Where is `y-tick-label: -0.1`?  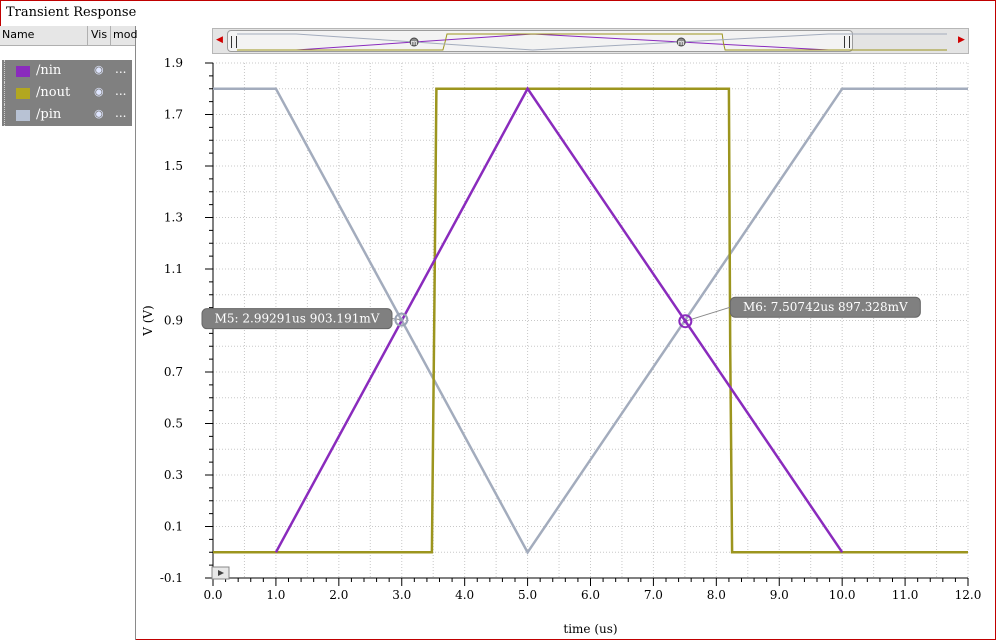 y-tick-label: -0.1 is located at coordinates (171, 578).